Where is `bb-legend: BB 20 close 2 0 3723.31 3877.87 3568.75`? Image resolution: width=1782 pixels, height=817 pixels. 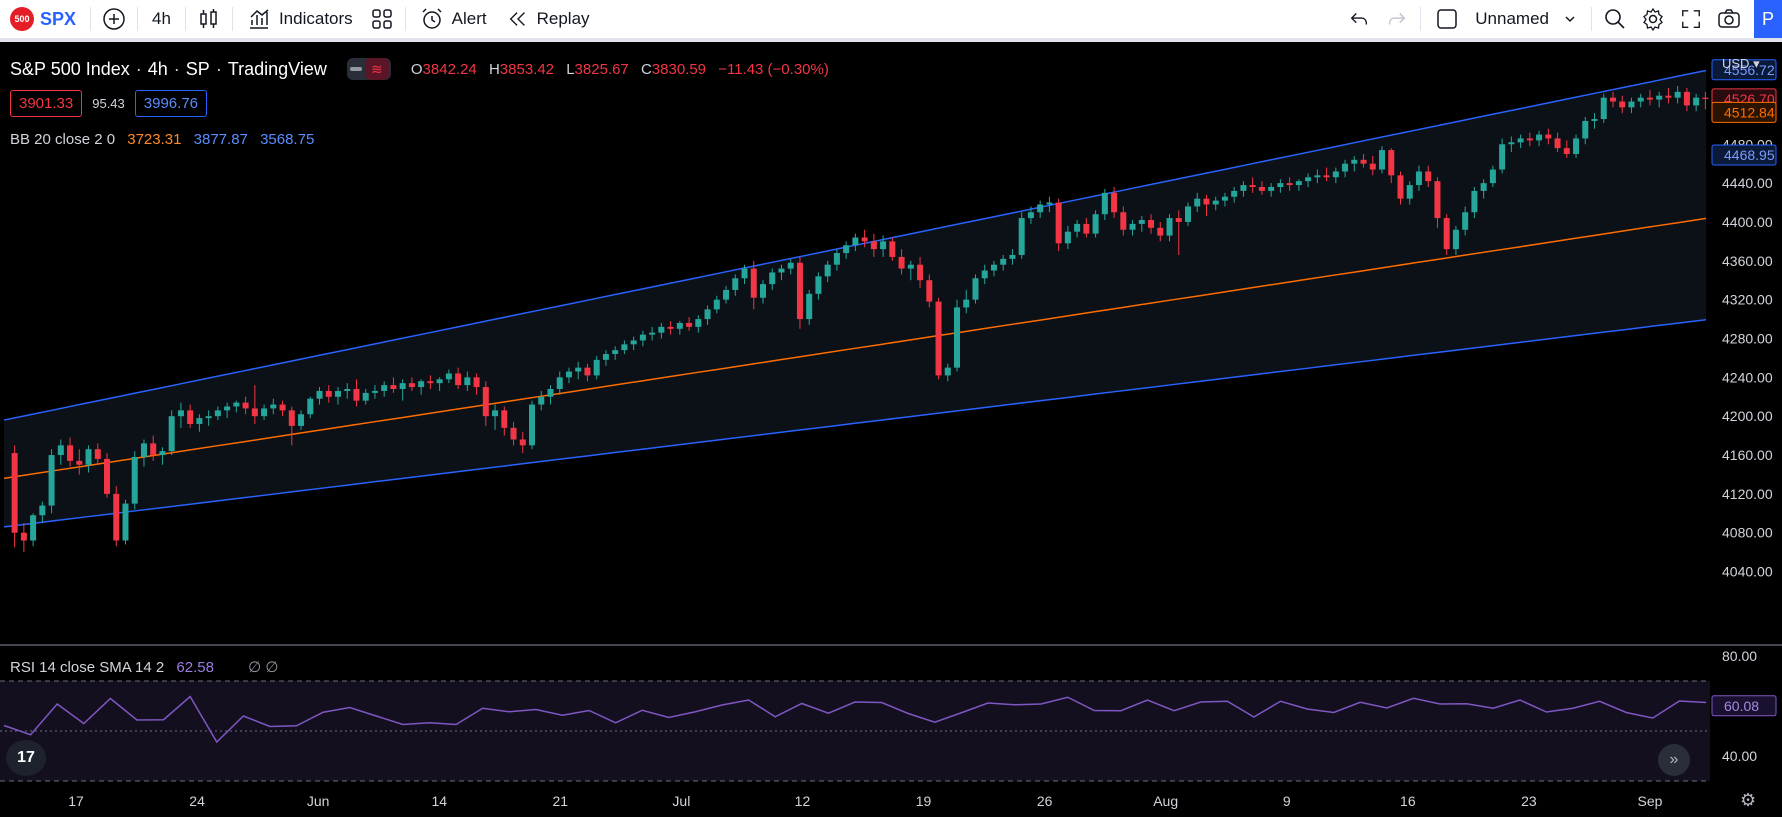 bb-legend: BB 20 close 2 0 3723.31 3877.87 3568.75 is located at coordinates (162, 139).